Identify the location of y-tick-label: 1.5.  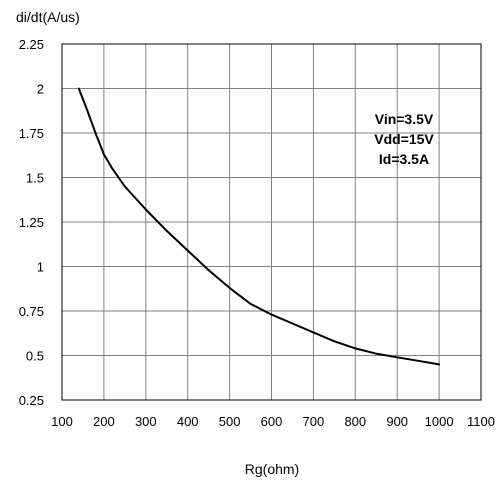
(35, 178).